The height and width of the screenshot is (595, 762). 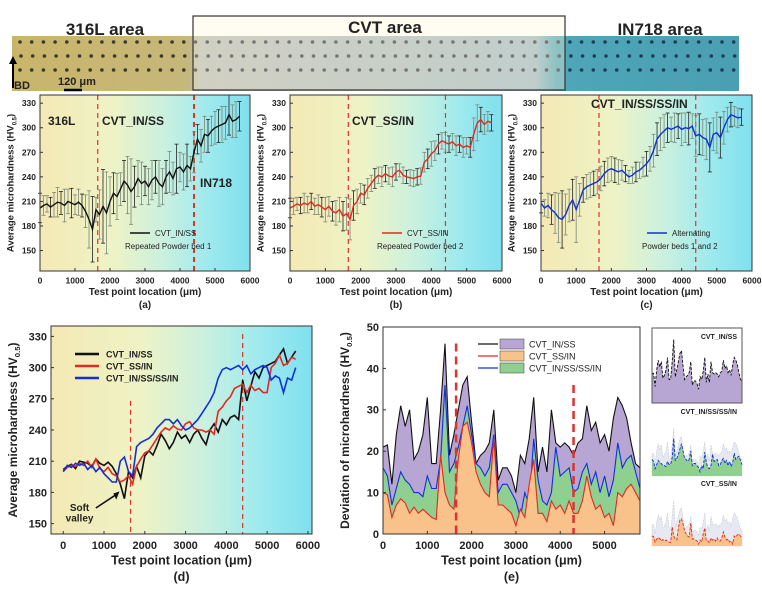 What do you see at coordinates (680, 246) in the screenshot?
I see `legend-note: Powder beds 1 and 2` at bounding box center [680, 246].